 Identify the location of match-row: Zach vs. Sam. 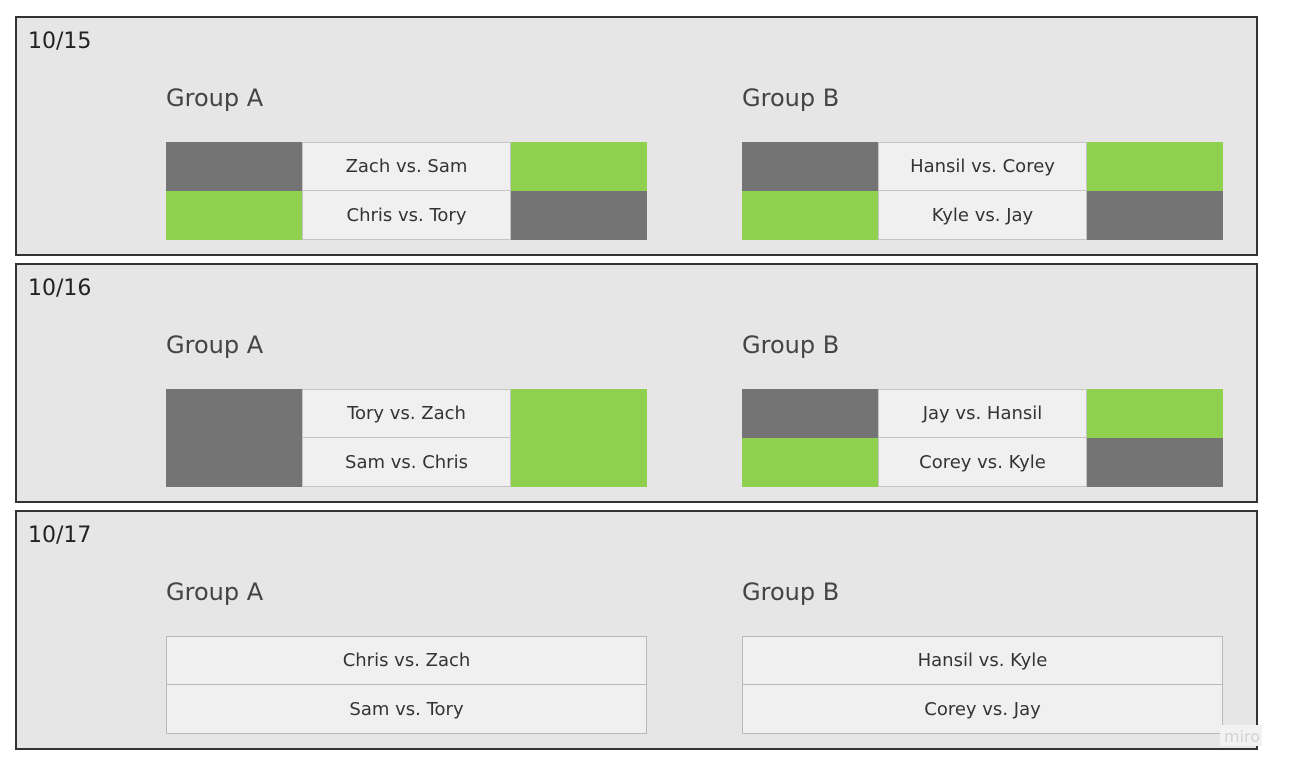
(406, 166).